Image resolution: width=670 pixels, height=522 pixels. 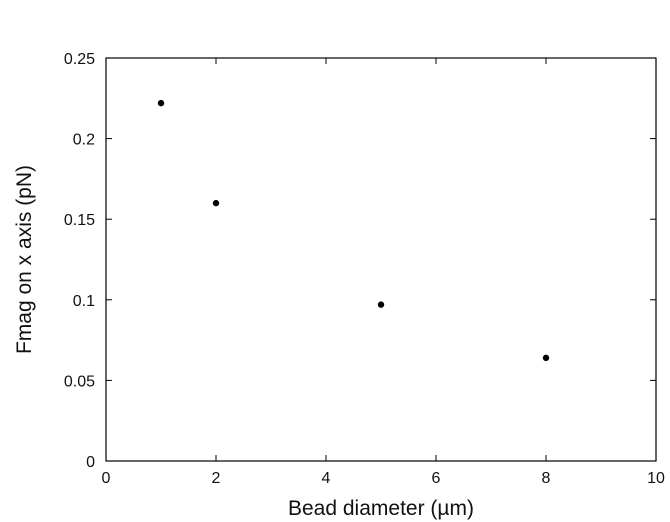 I want to click on x-tick-label: 4, so click(x=326, y=478).